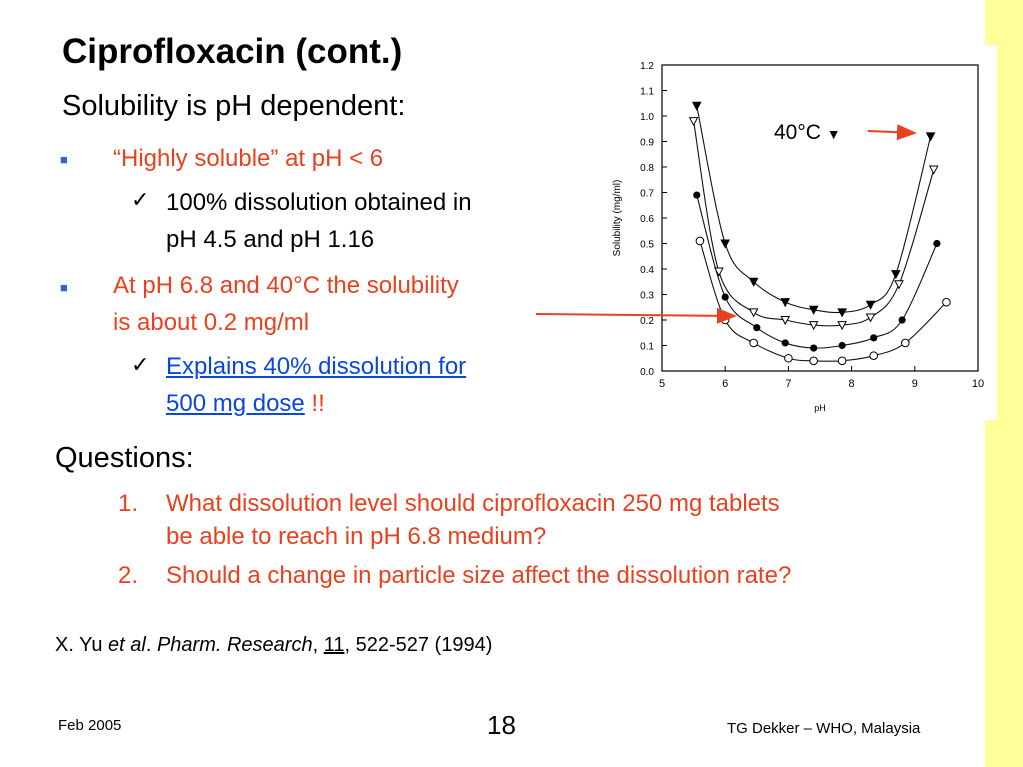  What do you see at coordinates (248, 158) in the screenshot?
I see `bullet-highly-soluble: “Highly soluble” at pH < 6` at bounding box center [248, 158].